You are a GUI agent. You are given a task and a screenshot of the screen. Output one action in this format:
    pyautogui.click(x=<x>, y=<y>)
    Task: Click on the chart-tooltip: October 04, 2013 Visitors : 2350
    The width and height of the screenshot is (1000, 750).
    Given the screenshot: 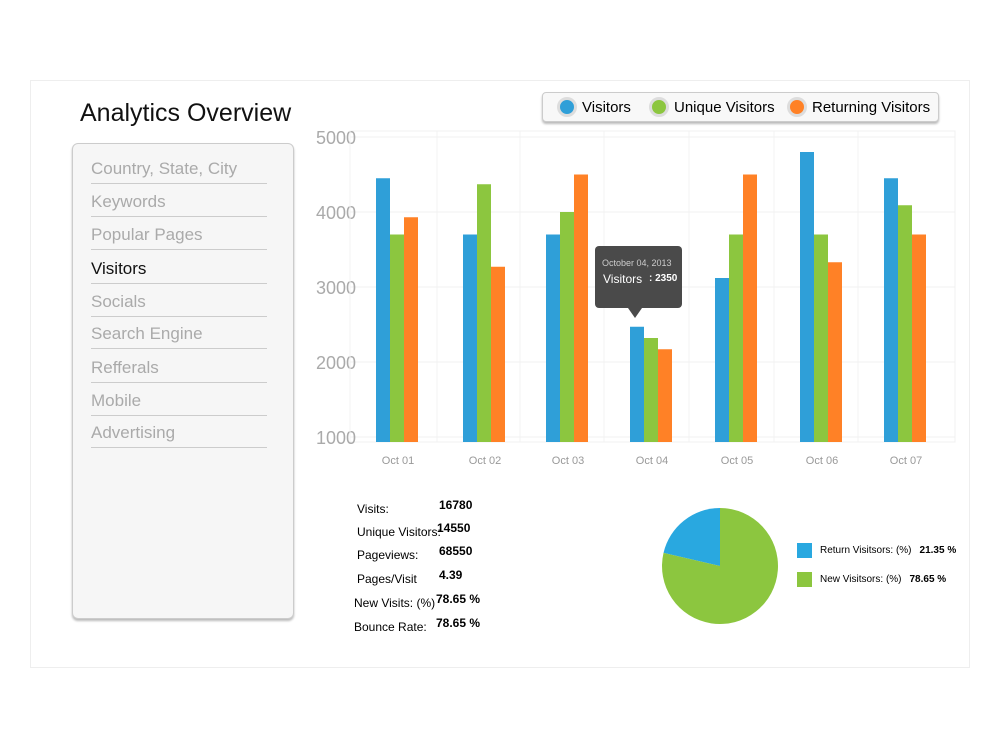 What is the action you would take?
    pyautogui.click(x=638, y=282)
    